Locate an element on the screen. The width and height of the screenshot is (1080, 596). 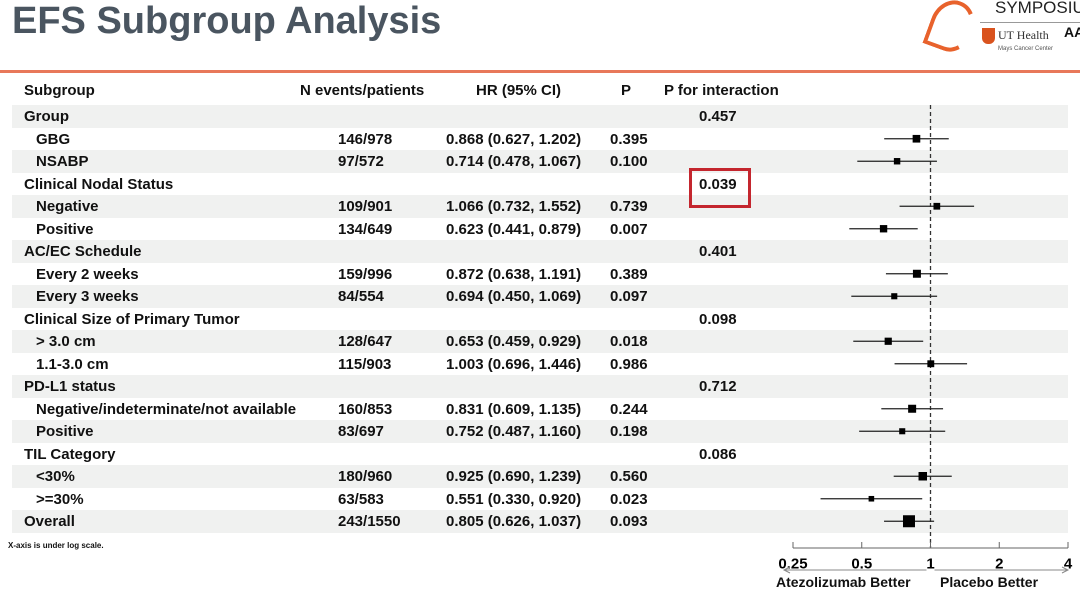
col-header-p: P is located at coordinates (626, 90).